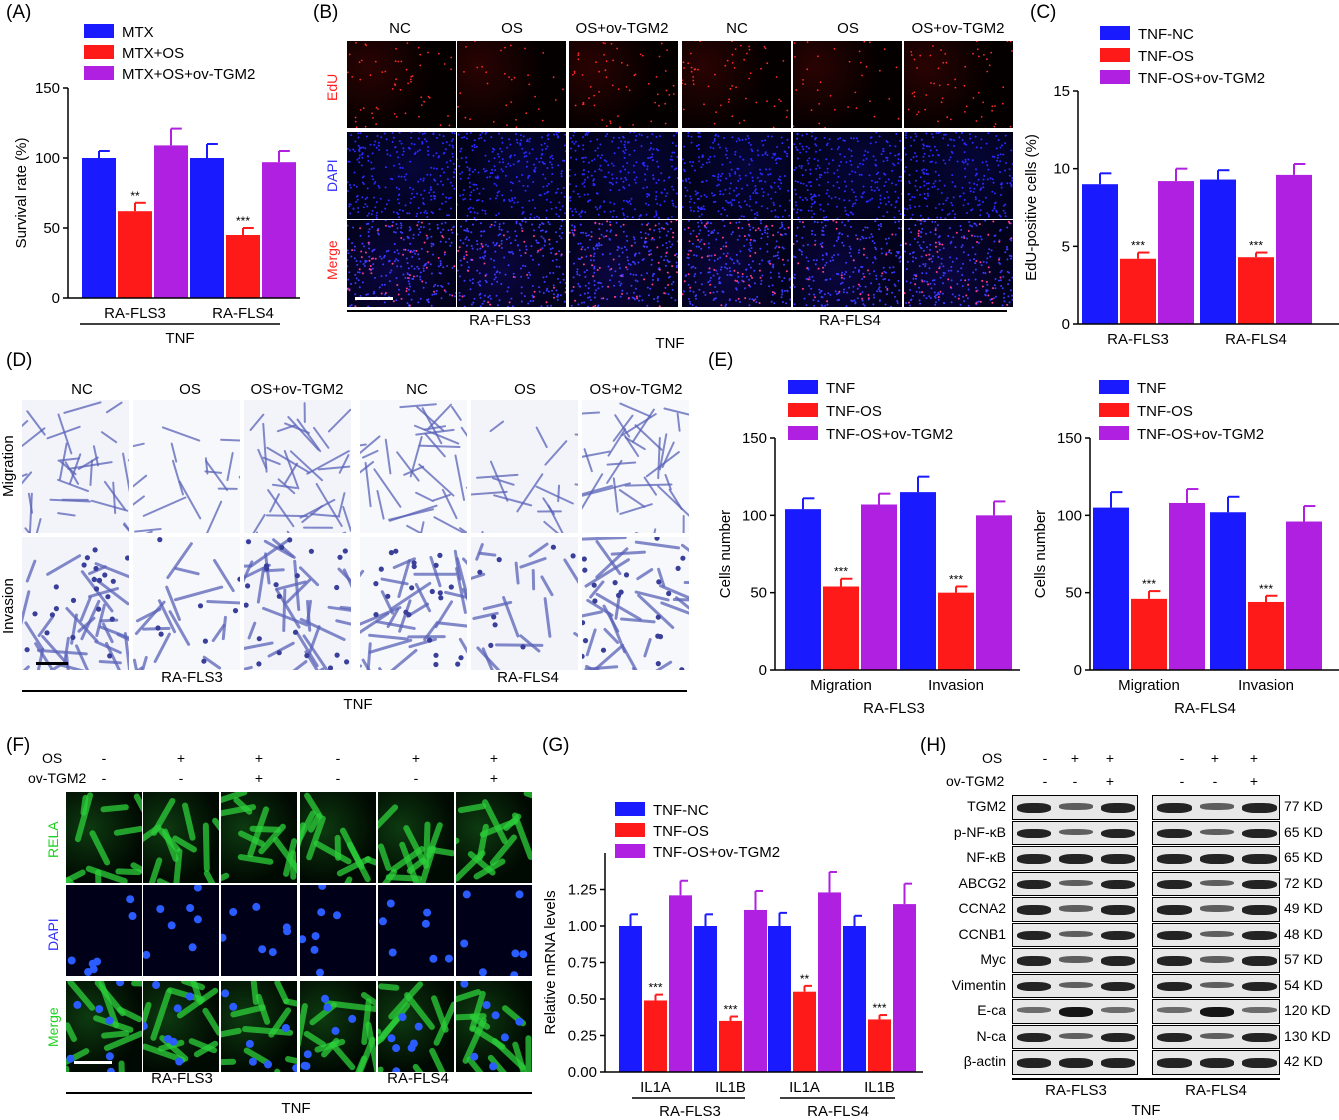 This screenshot has width=1339, height=1120. Describe the element at coordinates (138, 32) in the screenshot. I see `legend-label-1: MTX` at that location.